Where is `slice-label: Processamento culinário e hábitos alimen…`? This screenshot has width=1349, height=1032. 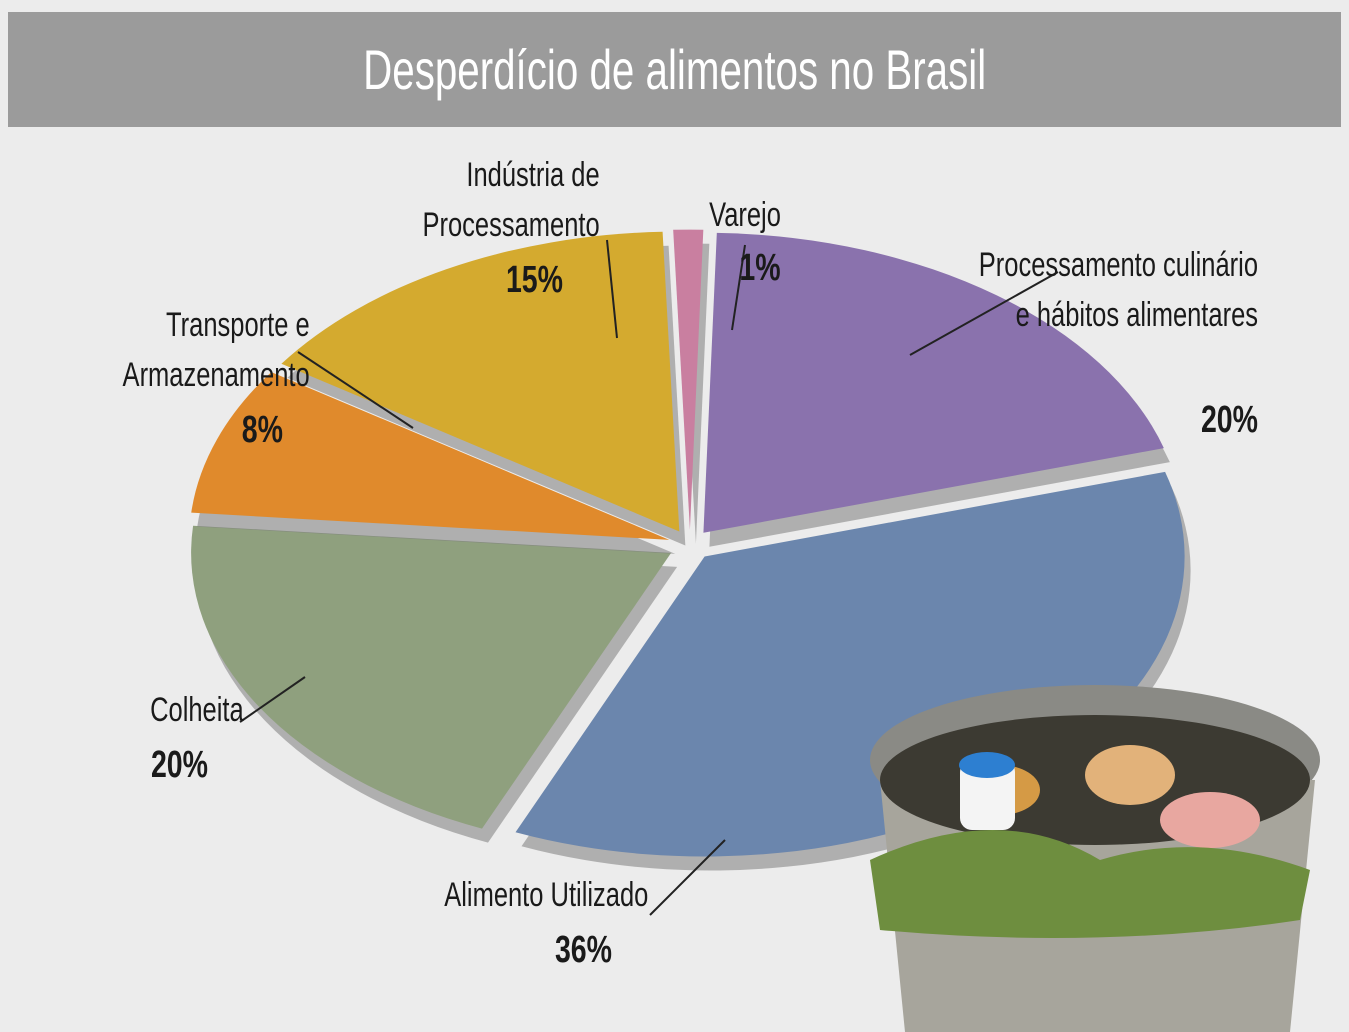
slice-label: Processamento culinário e hábitos alimen… is located at coordinates (1118, 290).